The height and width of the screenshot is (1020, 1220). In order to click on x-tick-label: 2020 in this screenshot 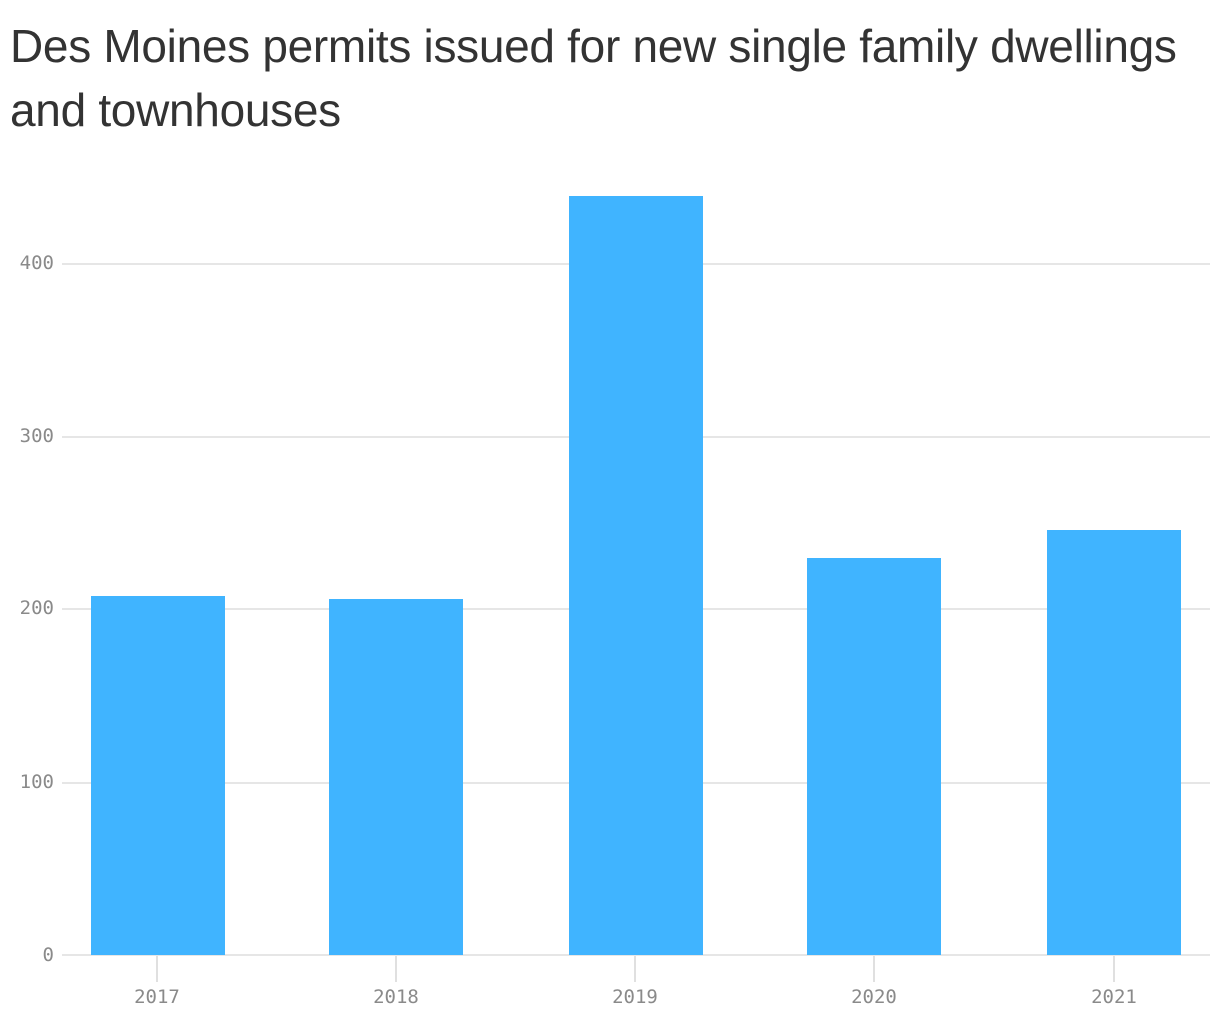, I will do `click(874, 997)`.